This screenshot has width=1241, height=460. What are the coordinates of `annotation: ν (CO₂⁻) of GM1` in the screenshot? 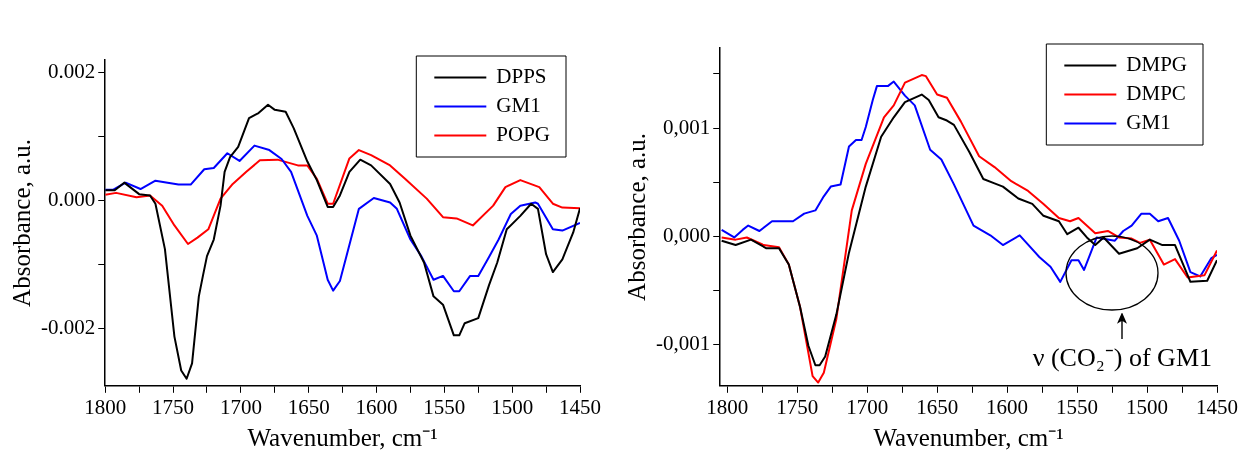 It's located at (1122, 357).